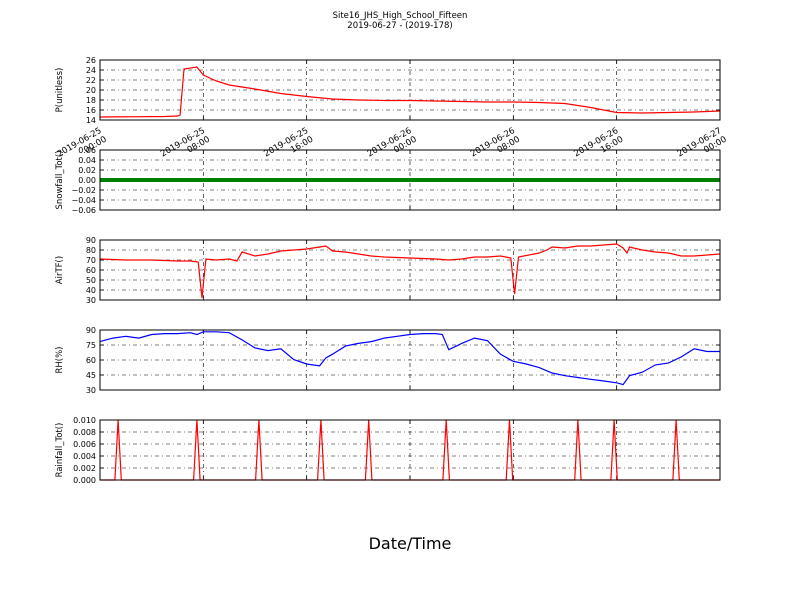 Image resolution: width=800 pixels, height=604 pixels. What do you see at coordinates (91, 345) in the screenshot?
I see `y-tick-label: 75` at bounding box center [91, 345].